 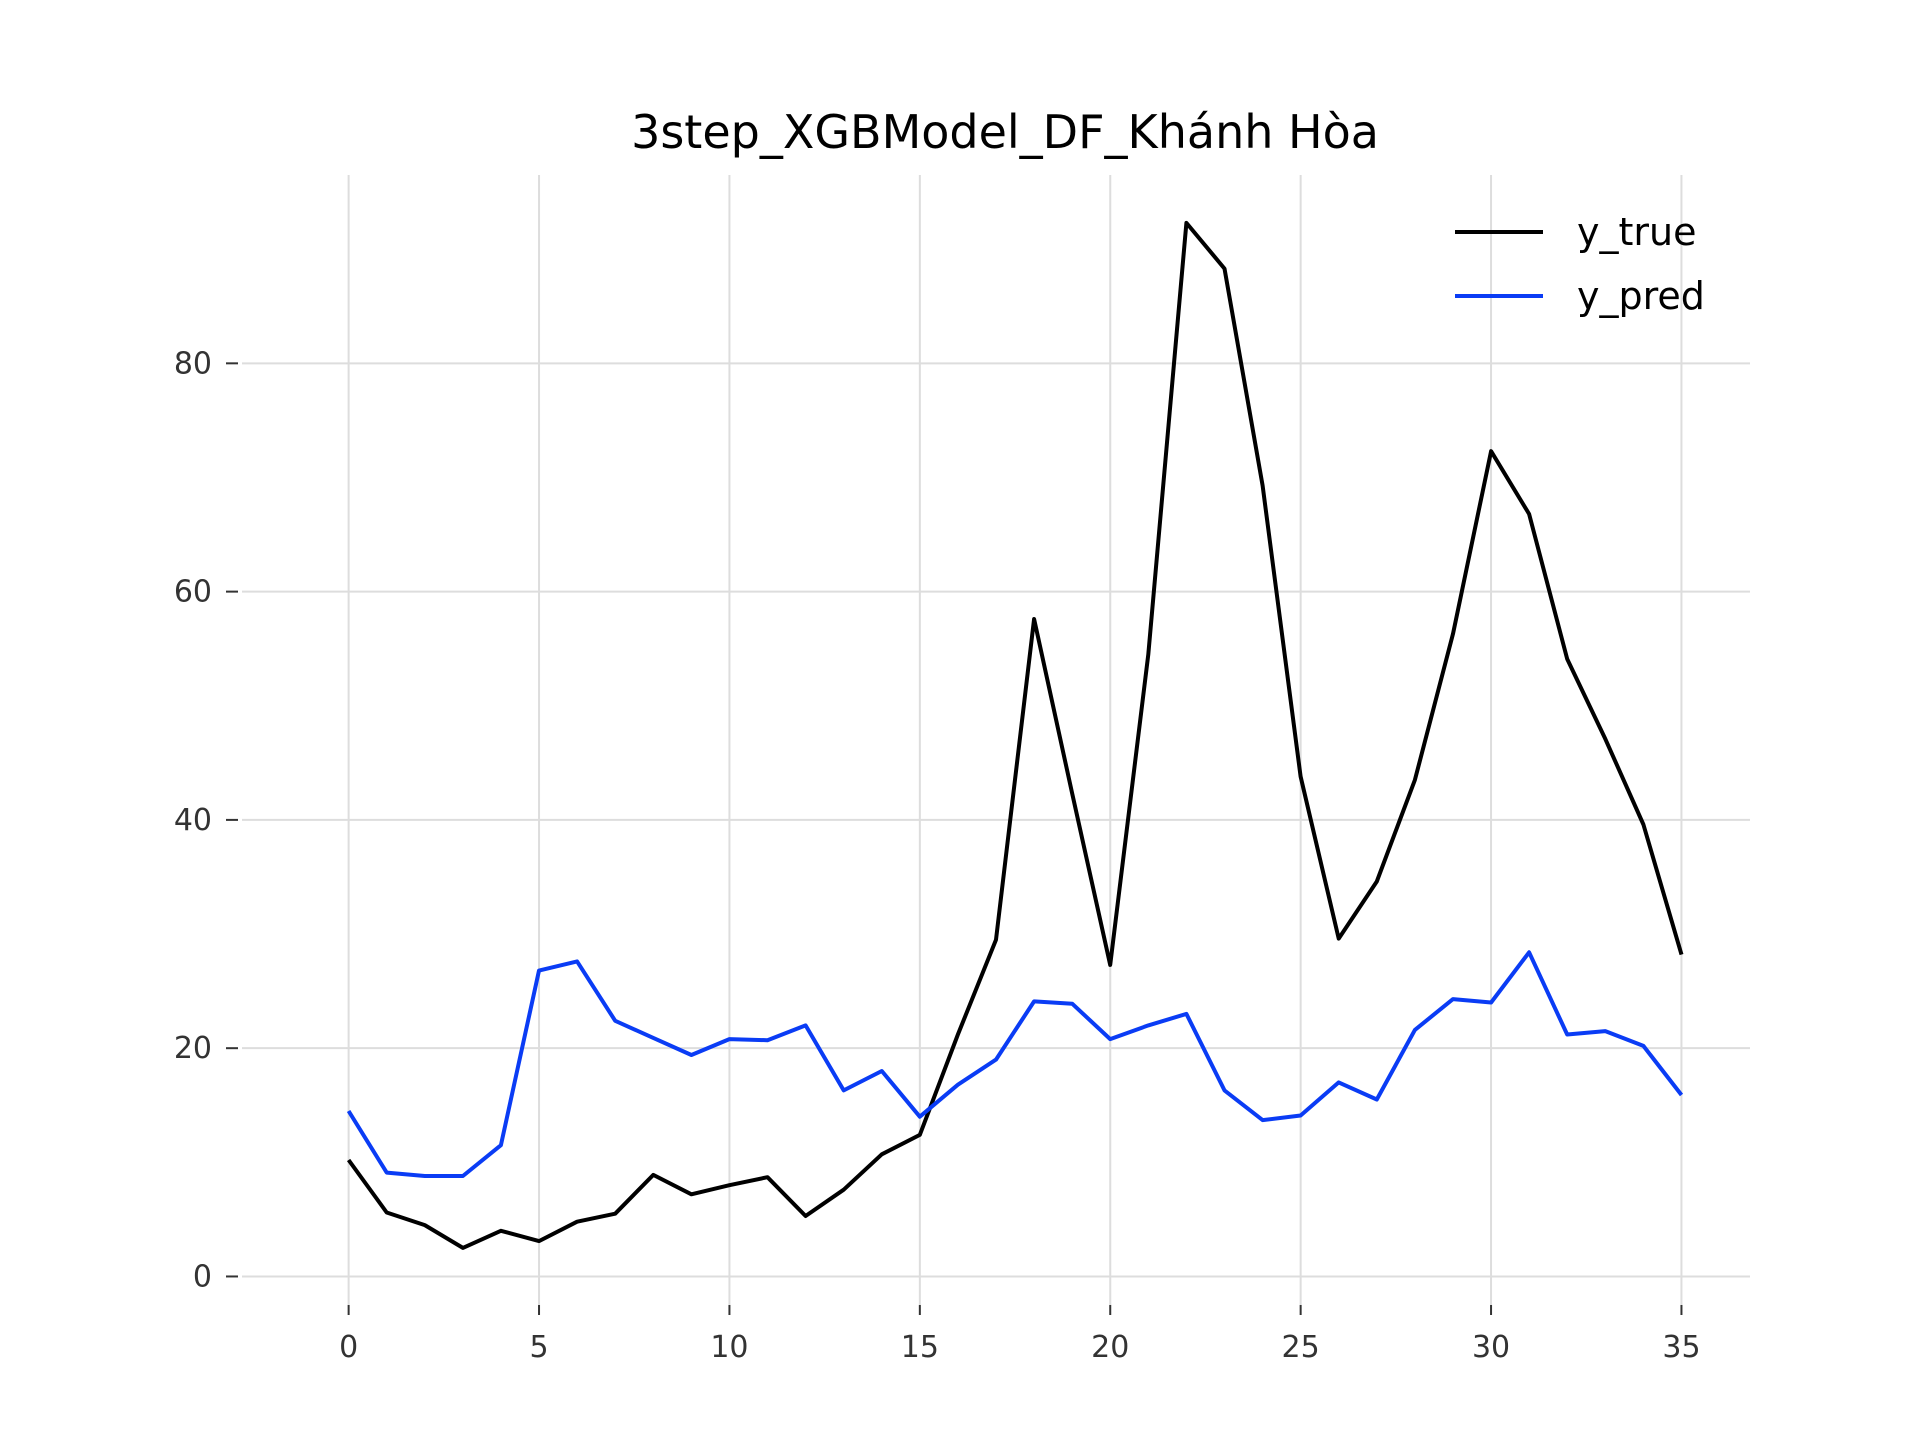 I want to click on x-tick-label: 35, so click(x=1681, y=1347).